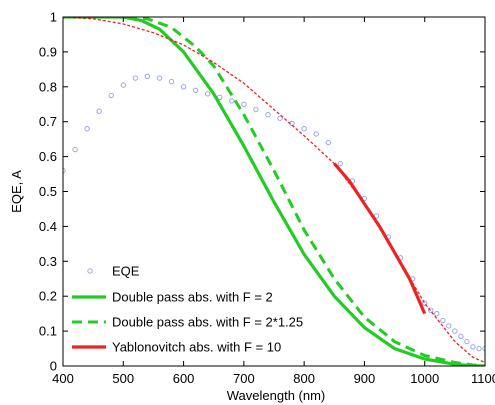  Describe the element at coordinates (424, 378) in the screenshot. I see `x-tick-label: 1000` at that location.